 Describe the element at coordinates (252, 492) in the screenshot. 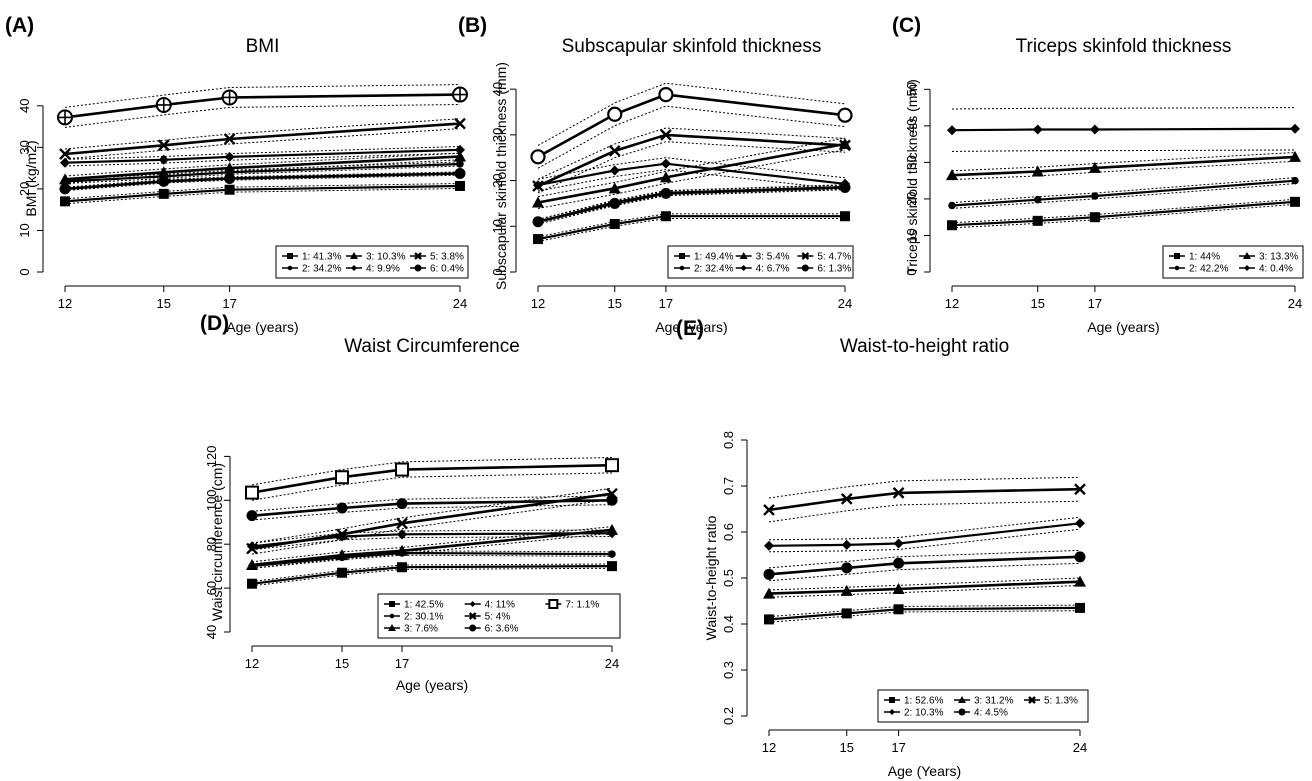

I see `marker-square-open` at that location.